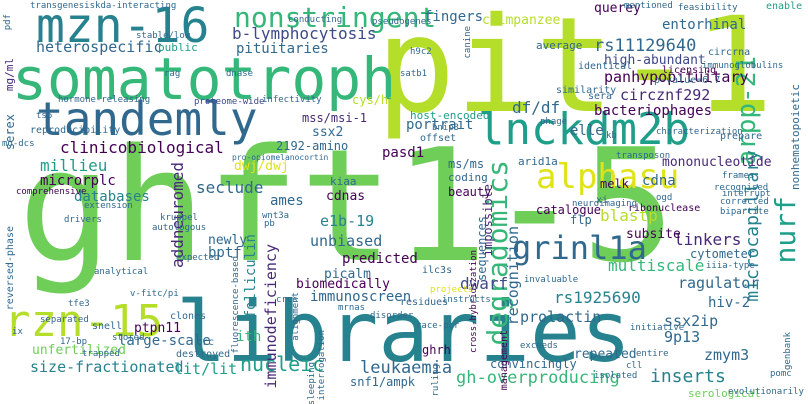  I want to click on word-large-scale: large-scale, so click(164, 341).